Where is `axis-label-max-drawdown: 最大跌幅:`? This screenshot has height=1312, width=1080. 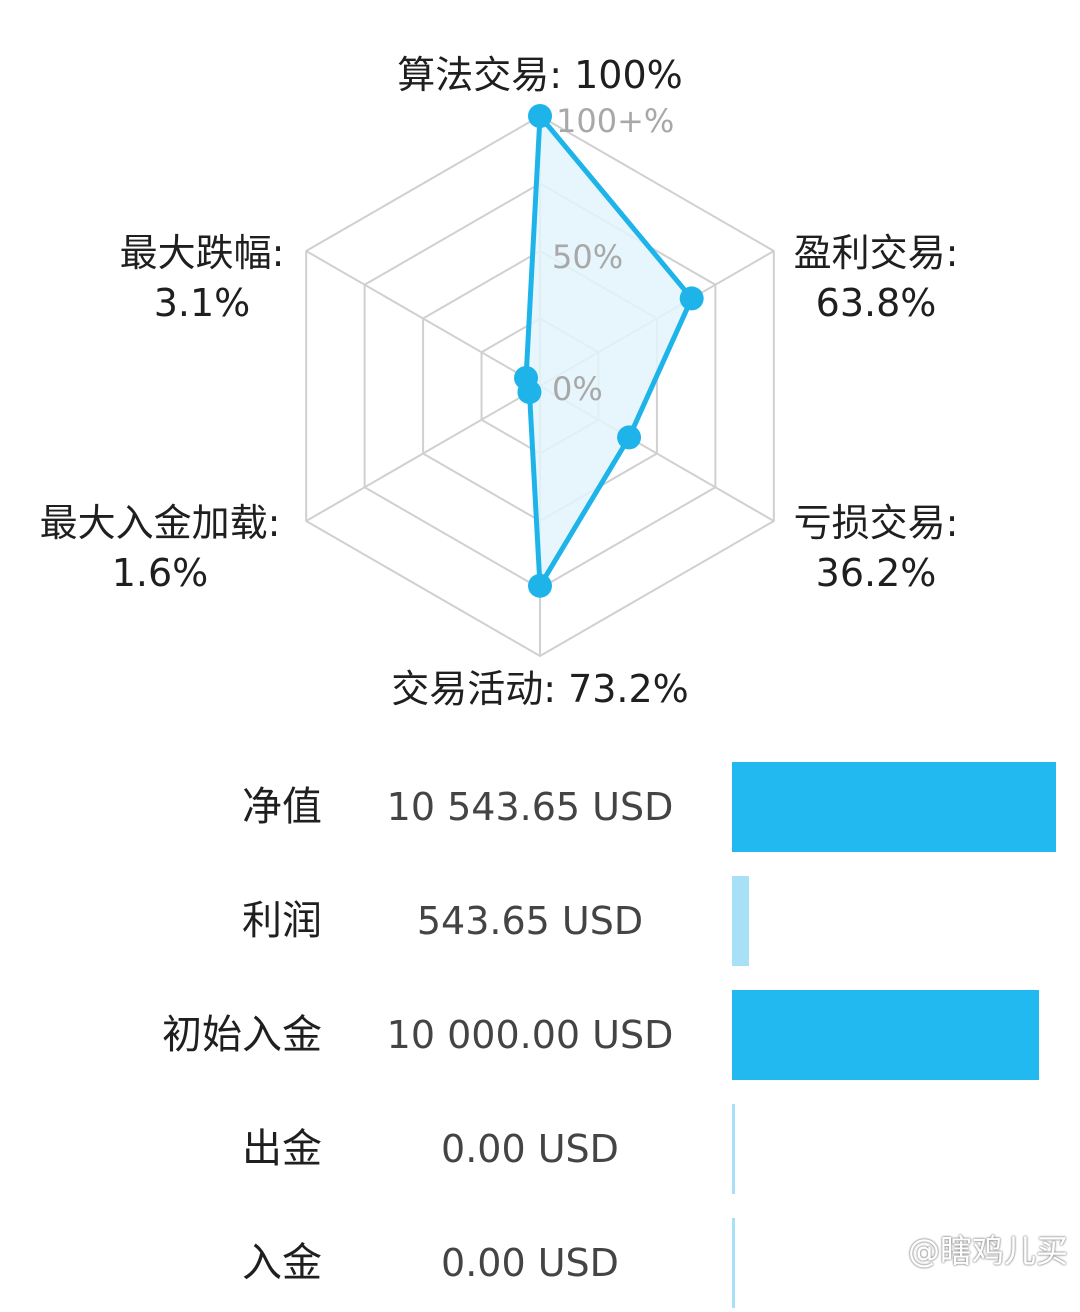
axis-label-max-drawdown: 最大跌幅: is located at coordinates (202, 253).